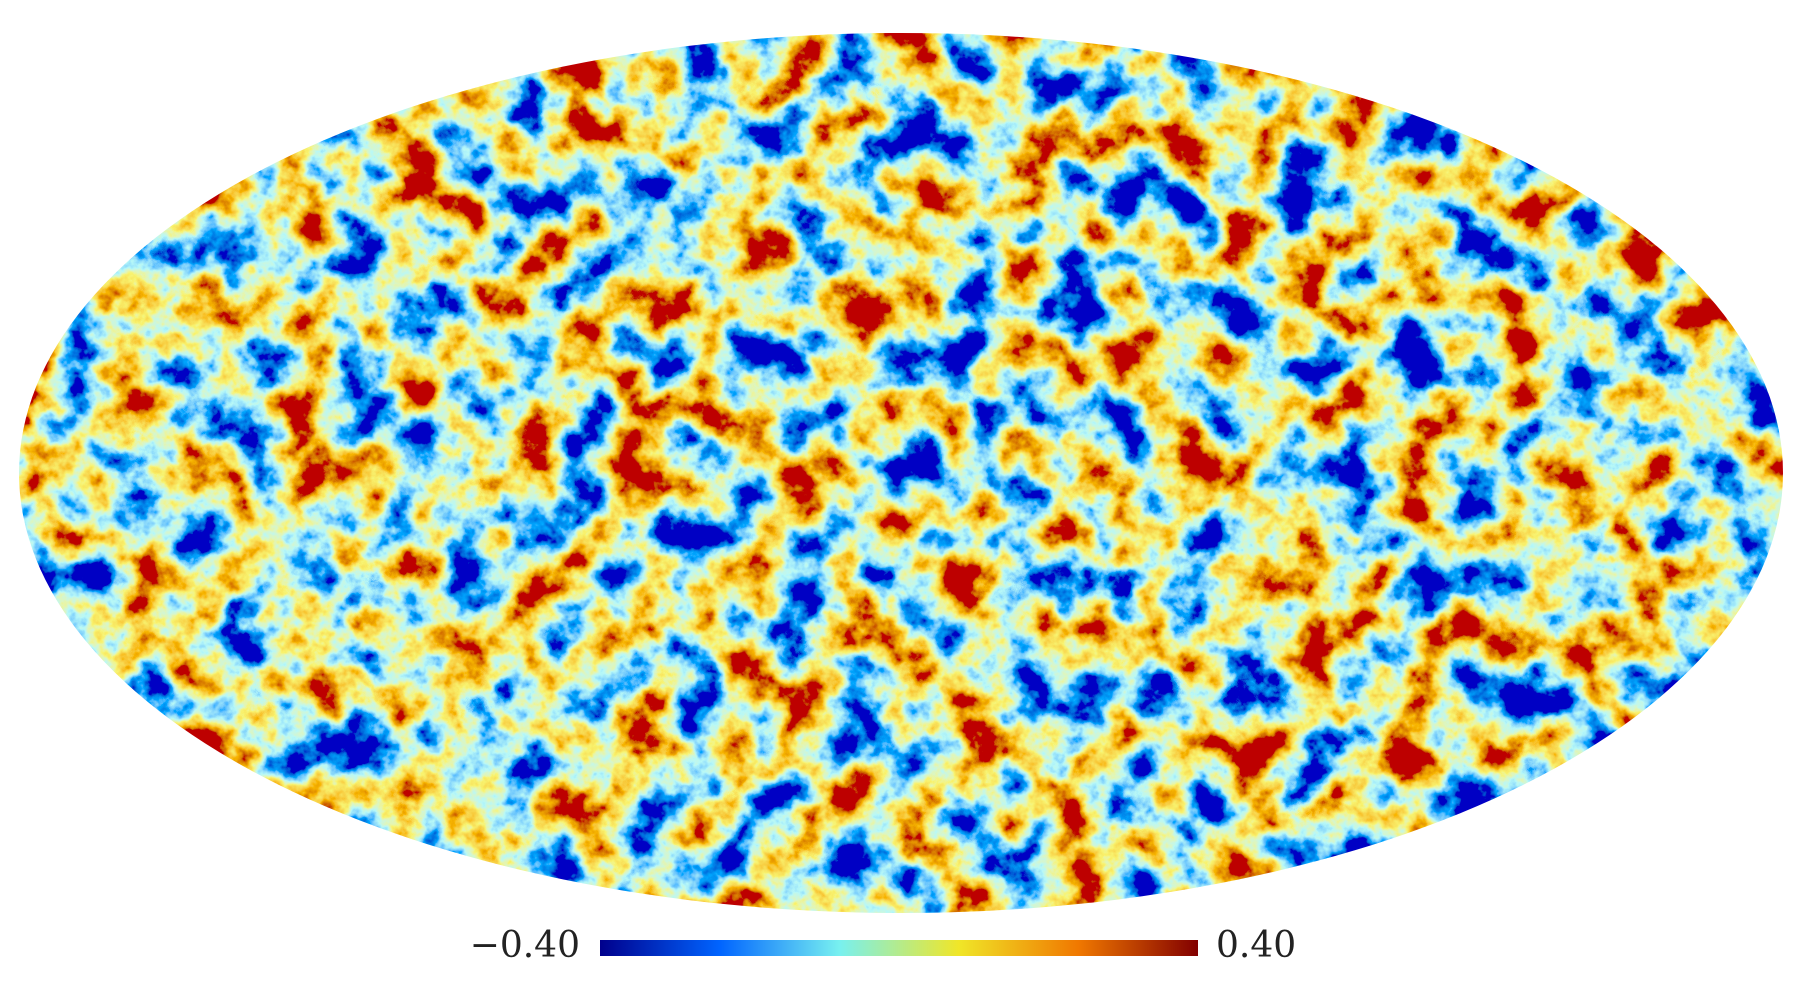 This screenshot has width=1801, height=992. I want to click on colorbar, so click(899, 948).